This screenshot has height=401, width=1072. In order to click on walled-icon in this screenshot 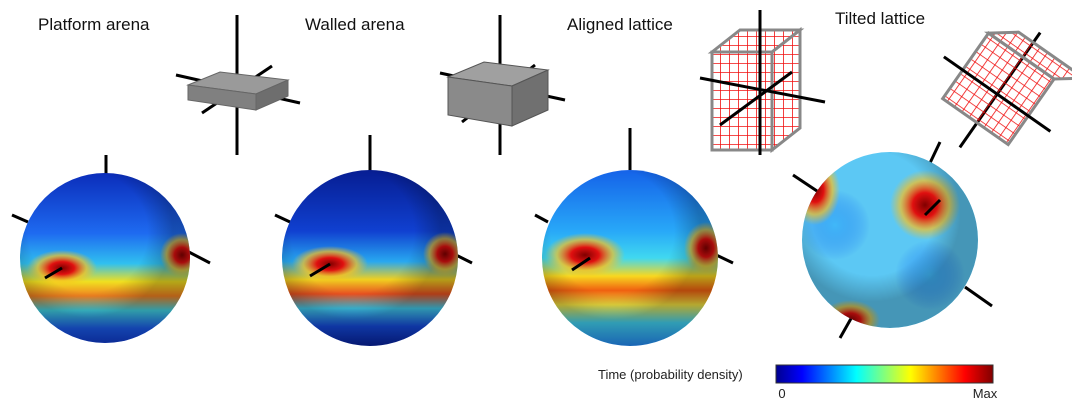, I will do `click(502, 85)`.